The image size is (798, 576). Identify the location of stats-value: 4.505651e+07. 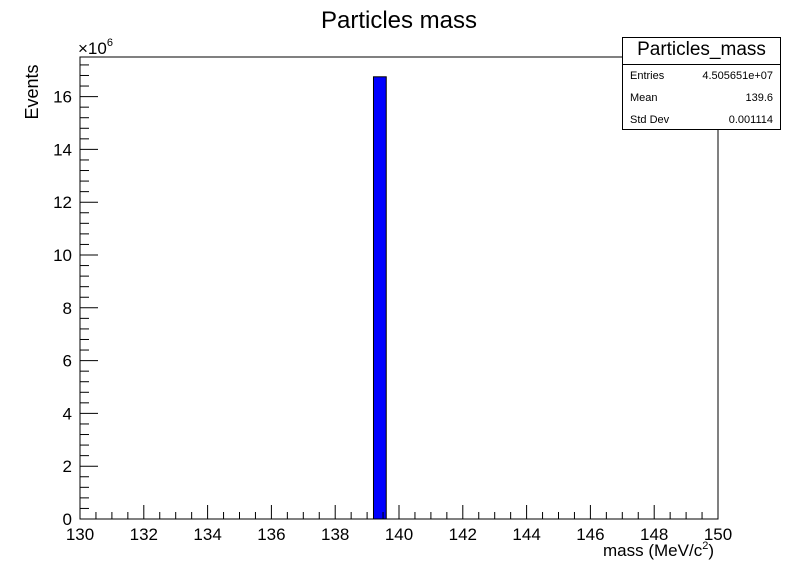
(737, 76).